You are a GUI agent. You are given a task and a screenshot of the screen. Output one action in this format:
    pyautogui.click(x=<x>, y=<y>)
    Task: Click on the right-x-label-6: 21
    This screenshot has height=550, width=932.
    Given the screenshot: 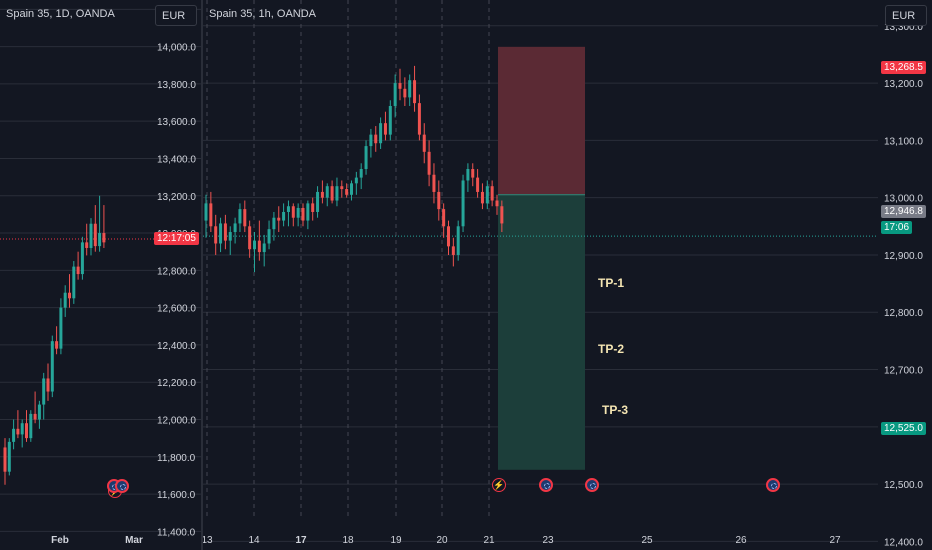 What is the action you would take?
    pyautogui.click(x=489, y=540)
    